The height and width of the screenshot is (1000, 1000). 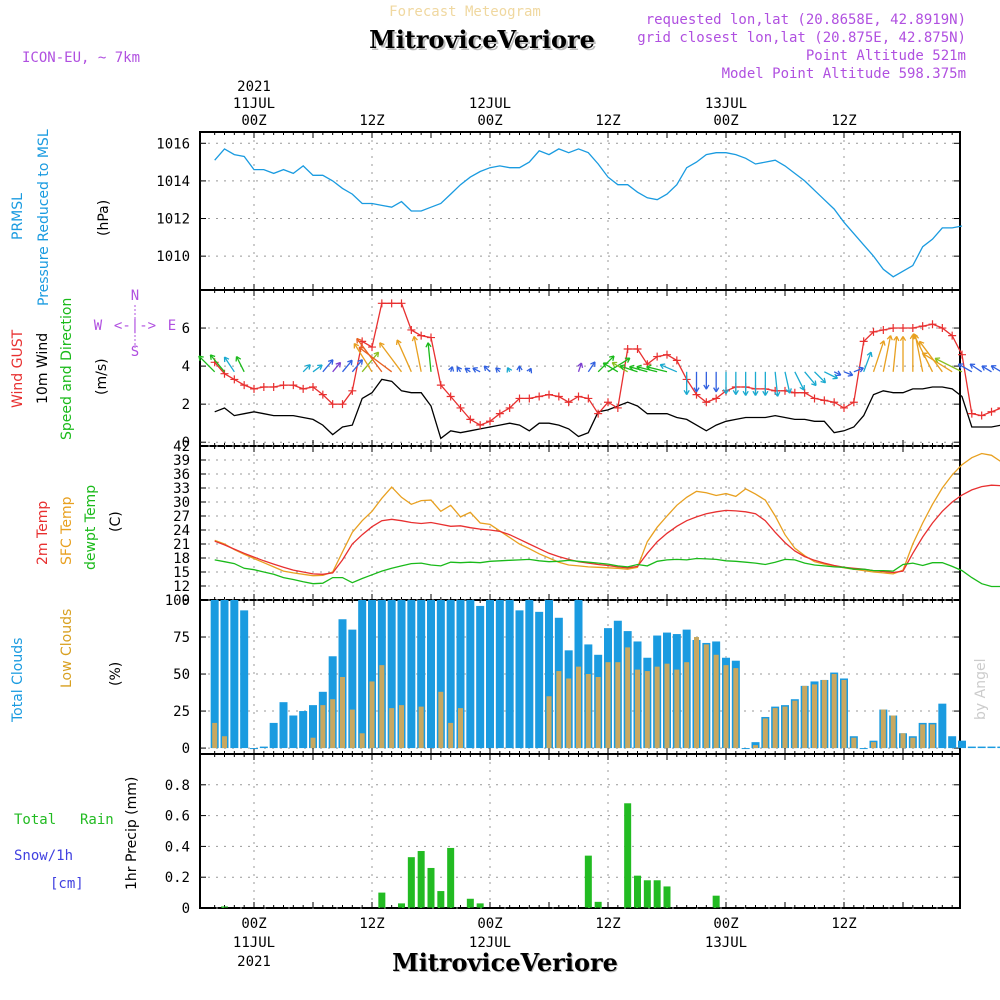 I want to click on y-tick-label: 6, so click(x=186, y=329).